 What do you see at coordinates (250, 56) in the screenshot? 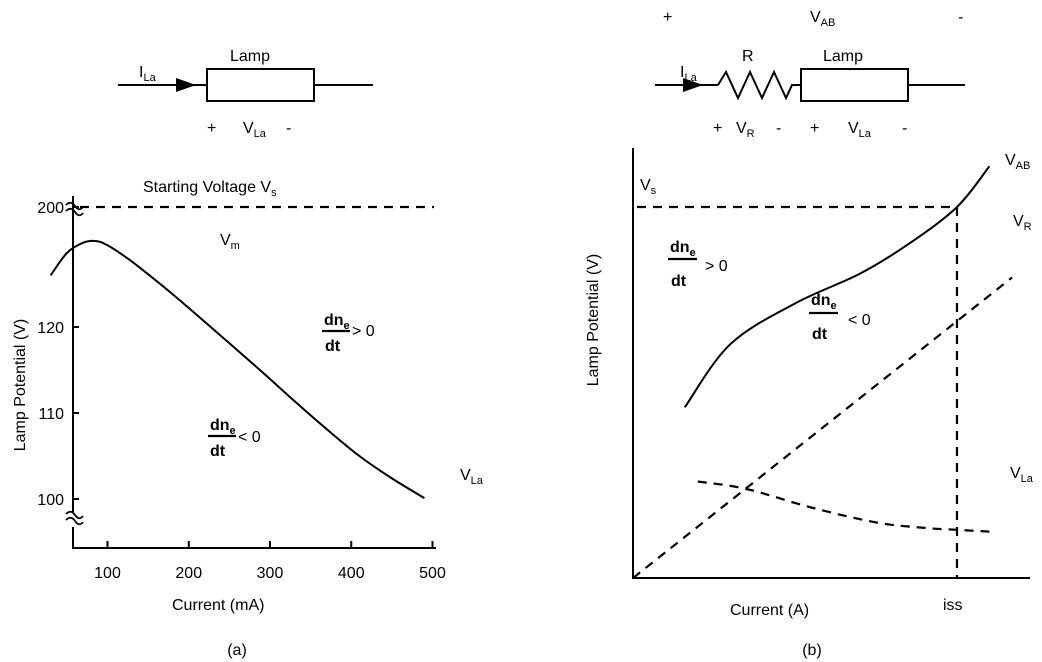
I see `lamp-label-a: Lamp` at bounding box center [250, 56].